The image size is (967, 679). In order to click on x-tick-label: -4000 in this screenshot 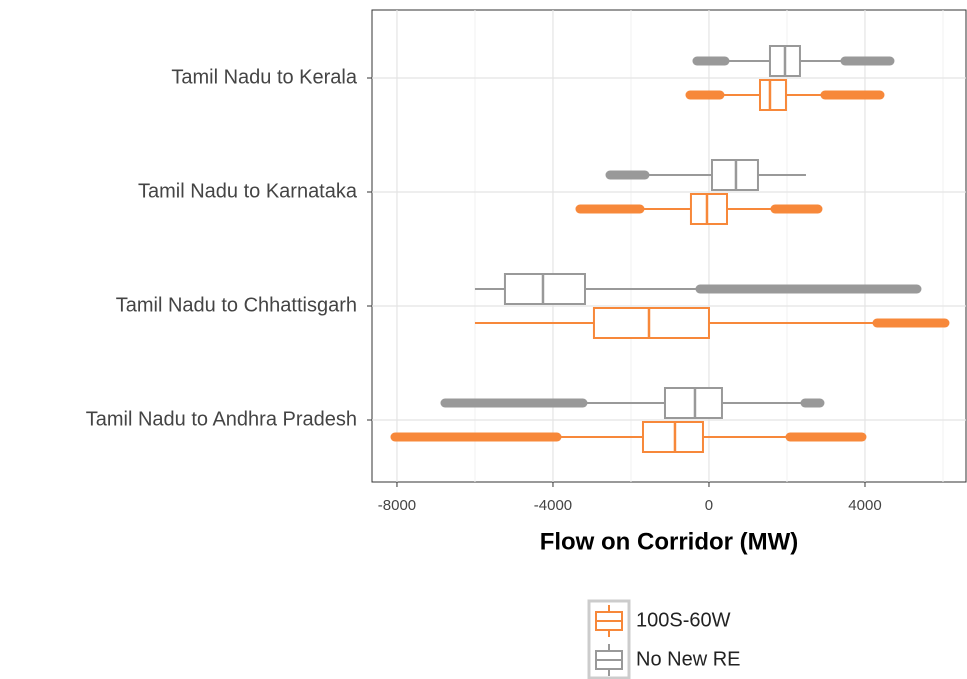, I will do `click(553, 505)`.